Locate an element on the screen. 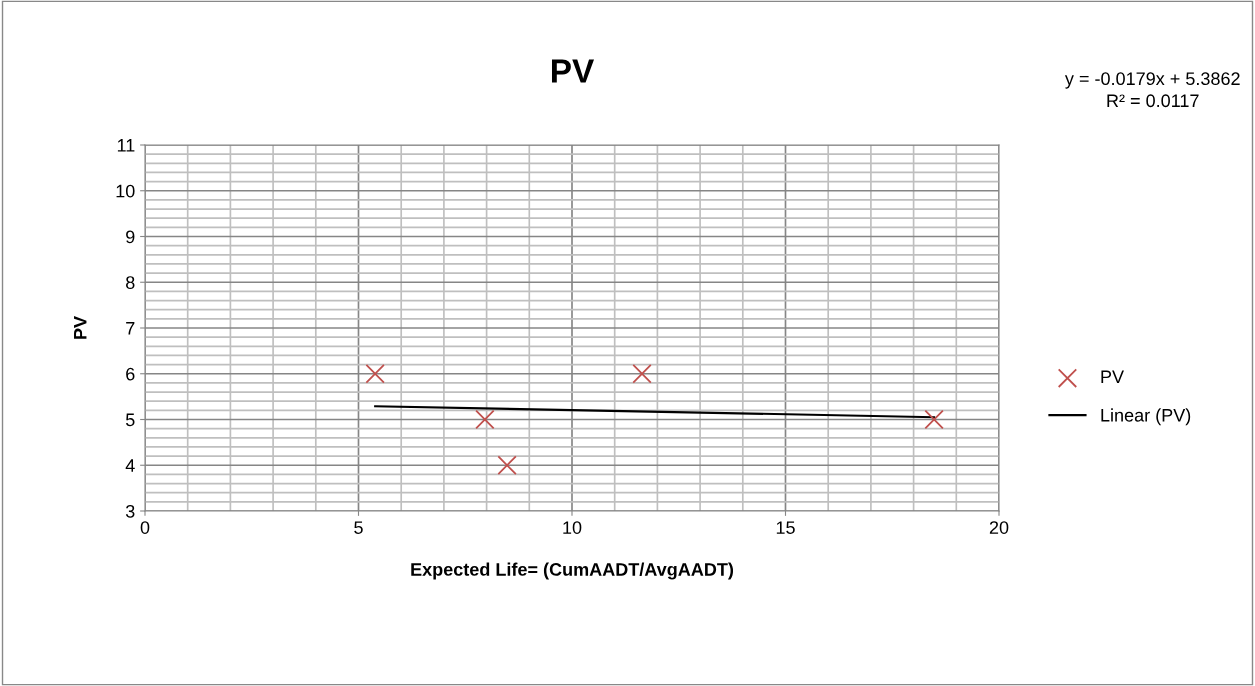 This screenshot has width=1255, height=686. x-tick-label: 15 is located at coordinates (785, 527).